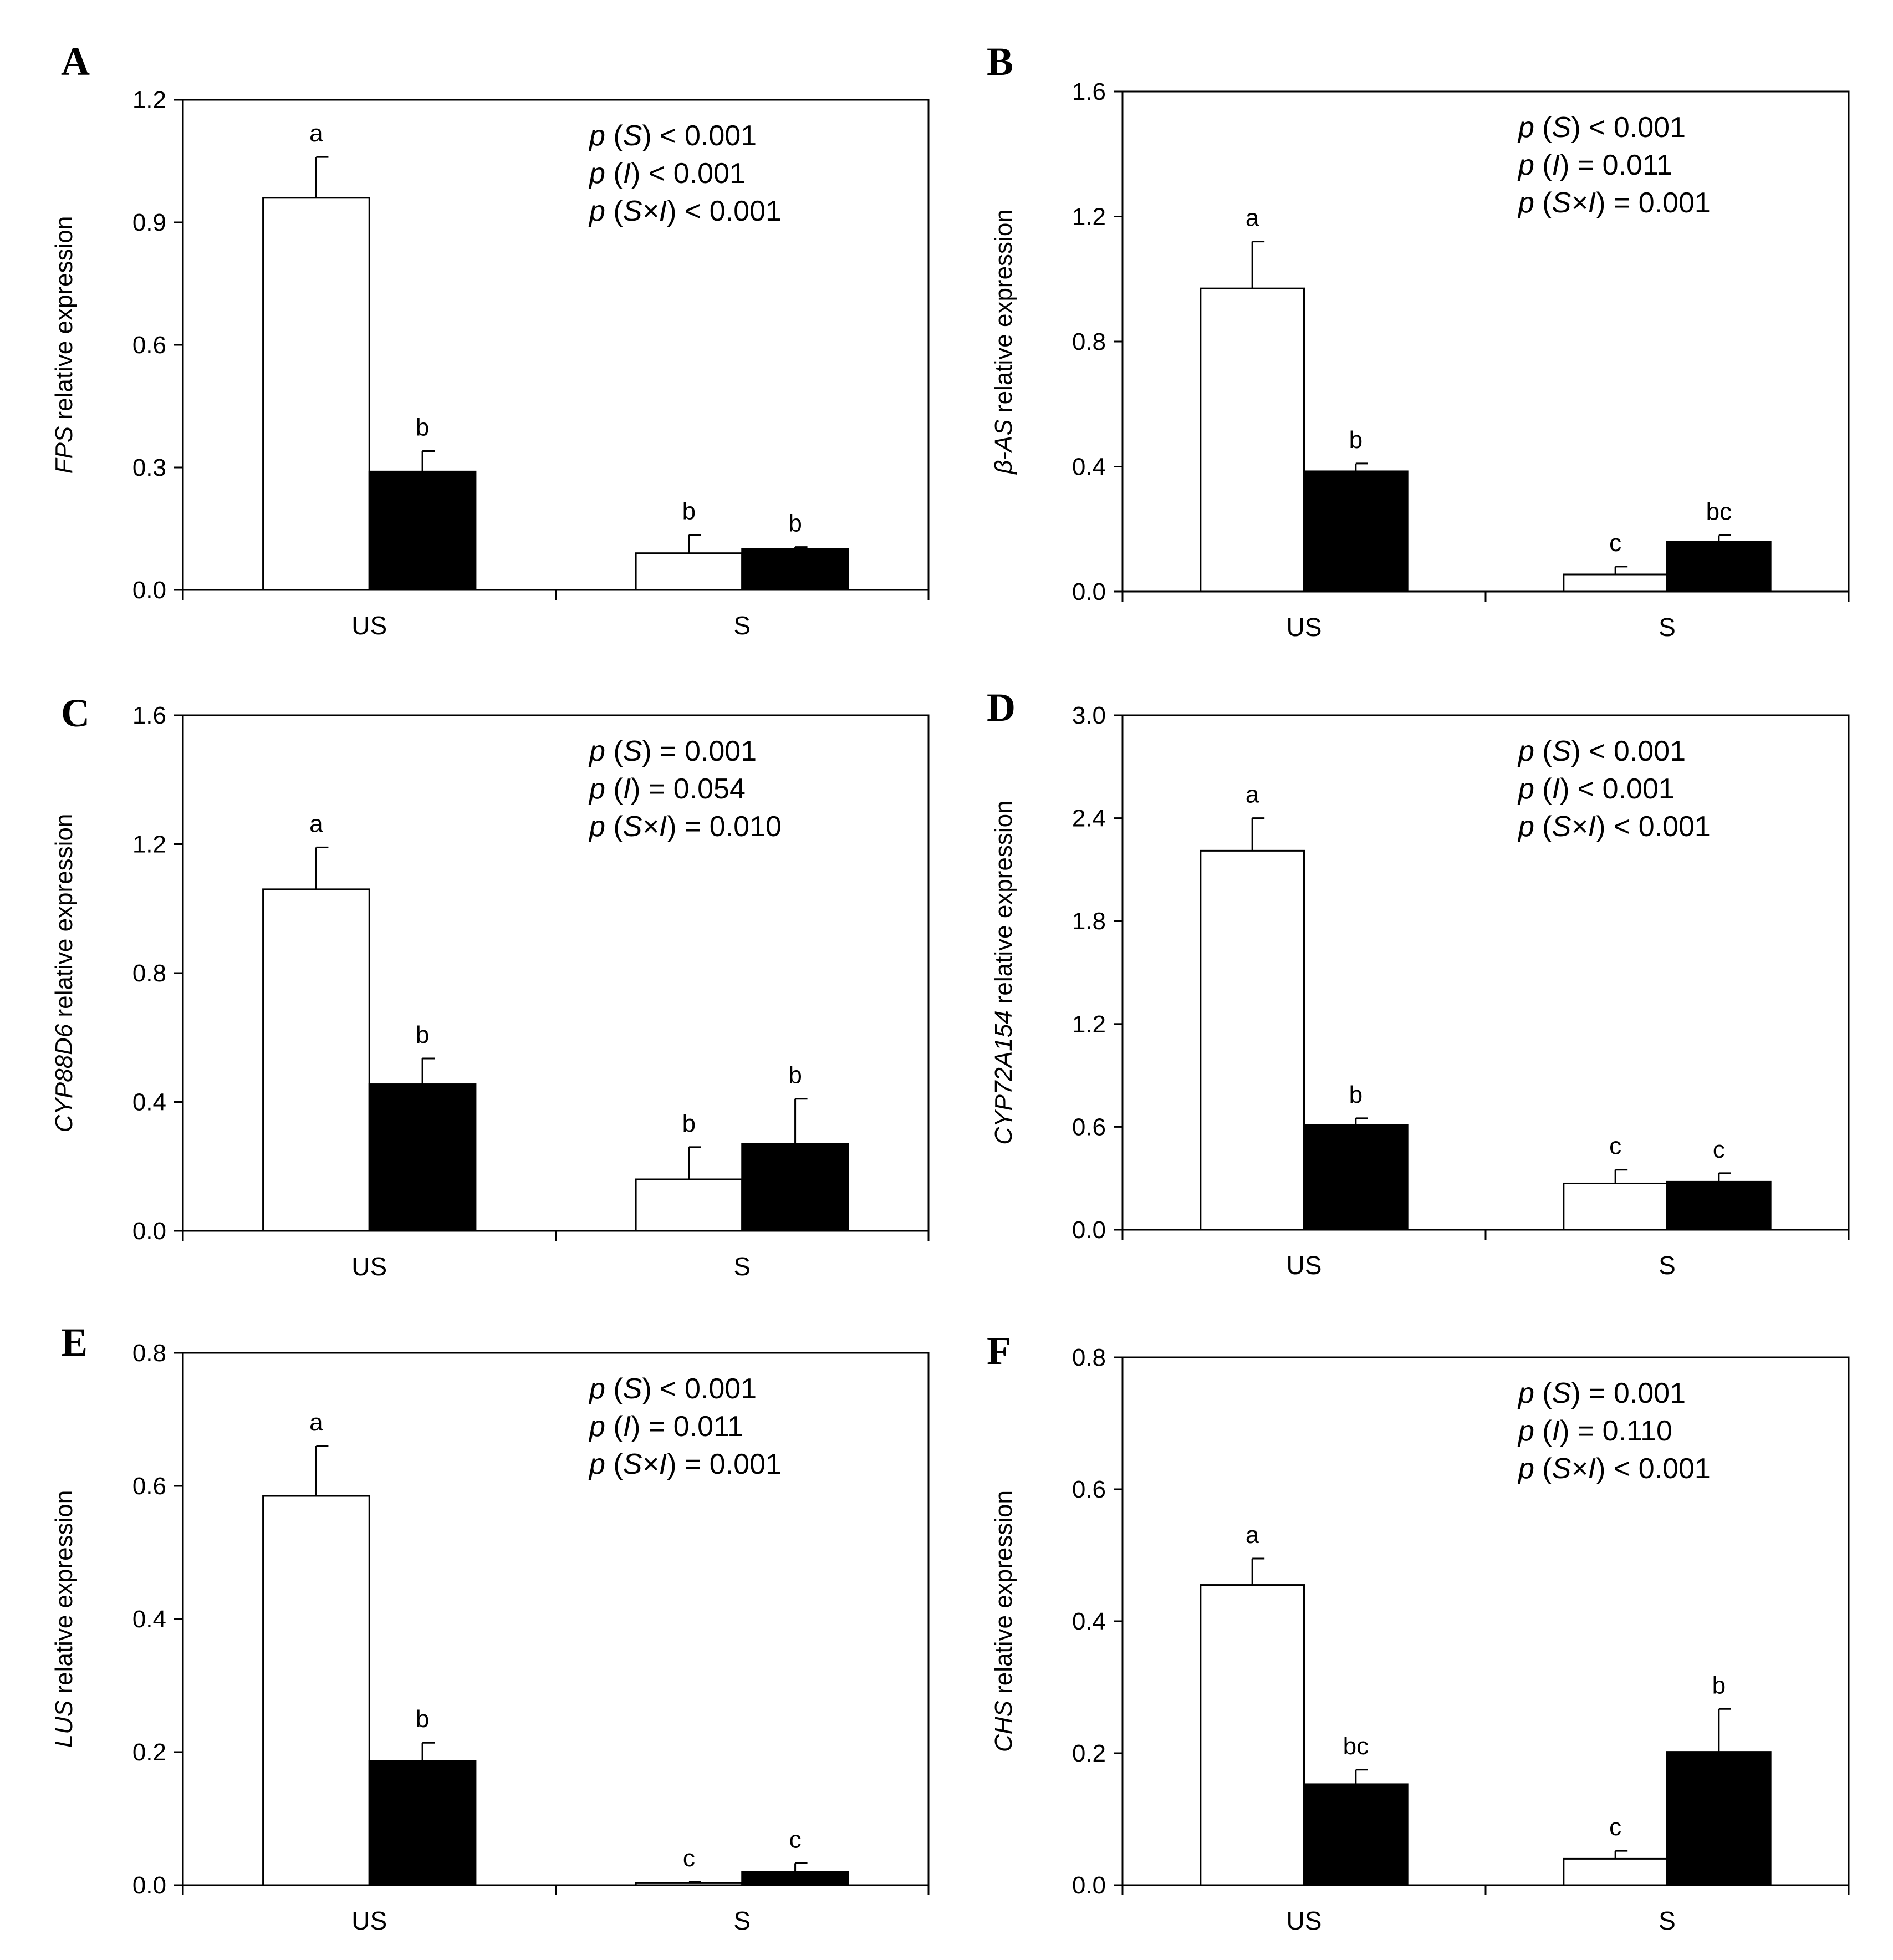  I want to click on p-result: ) = 0.011, so click(687, 1427).